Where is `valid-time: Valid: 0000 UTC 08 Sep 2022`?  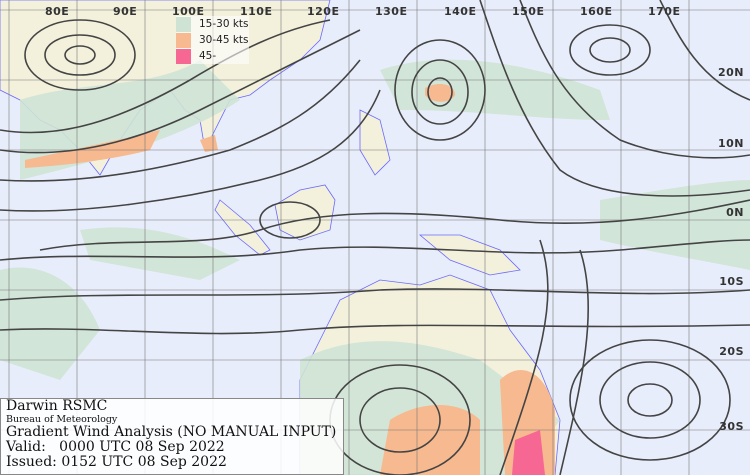 valid-time: Valid: 0000 UTC 08 Sep 2022 is located at coordinates (115, 447).